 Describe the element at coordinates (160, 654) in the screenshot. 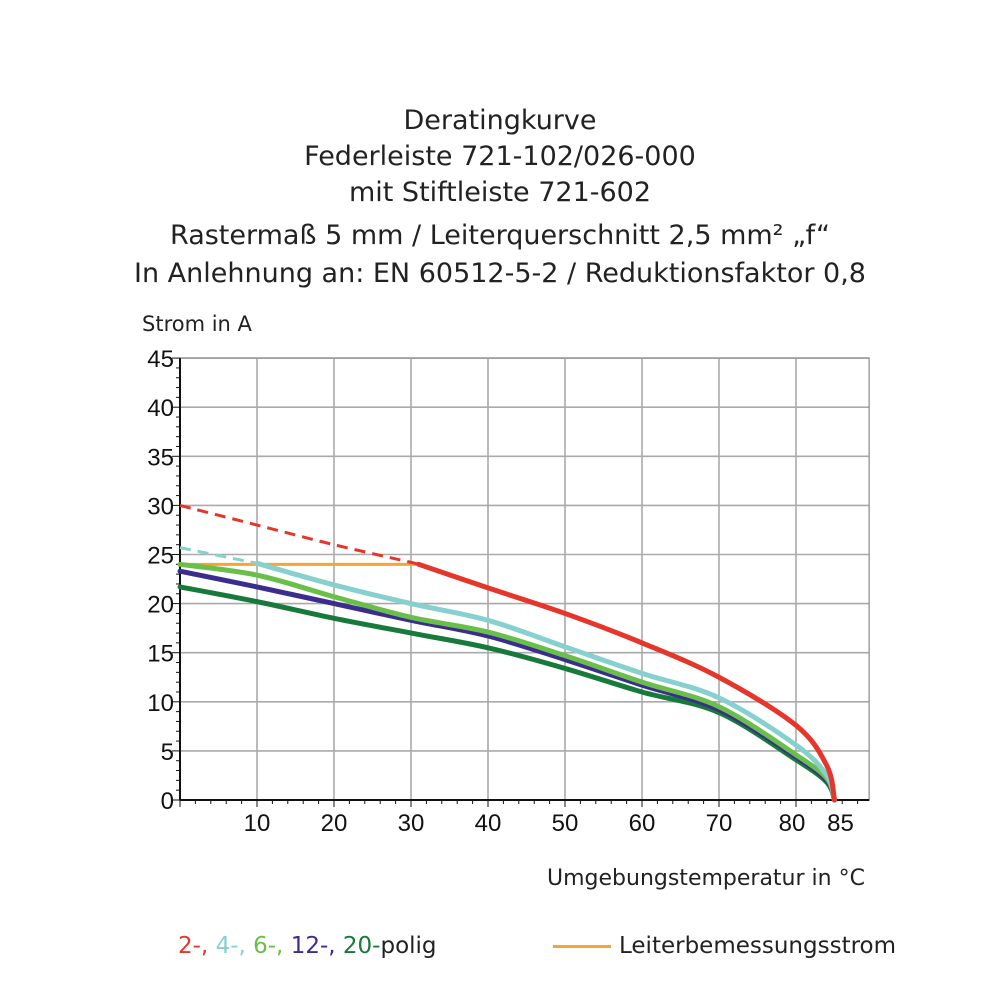

I see `y-tick-label: 15` at that location.